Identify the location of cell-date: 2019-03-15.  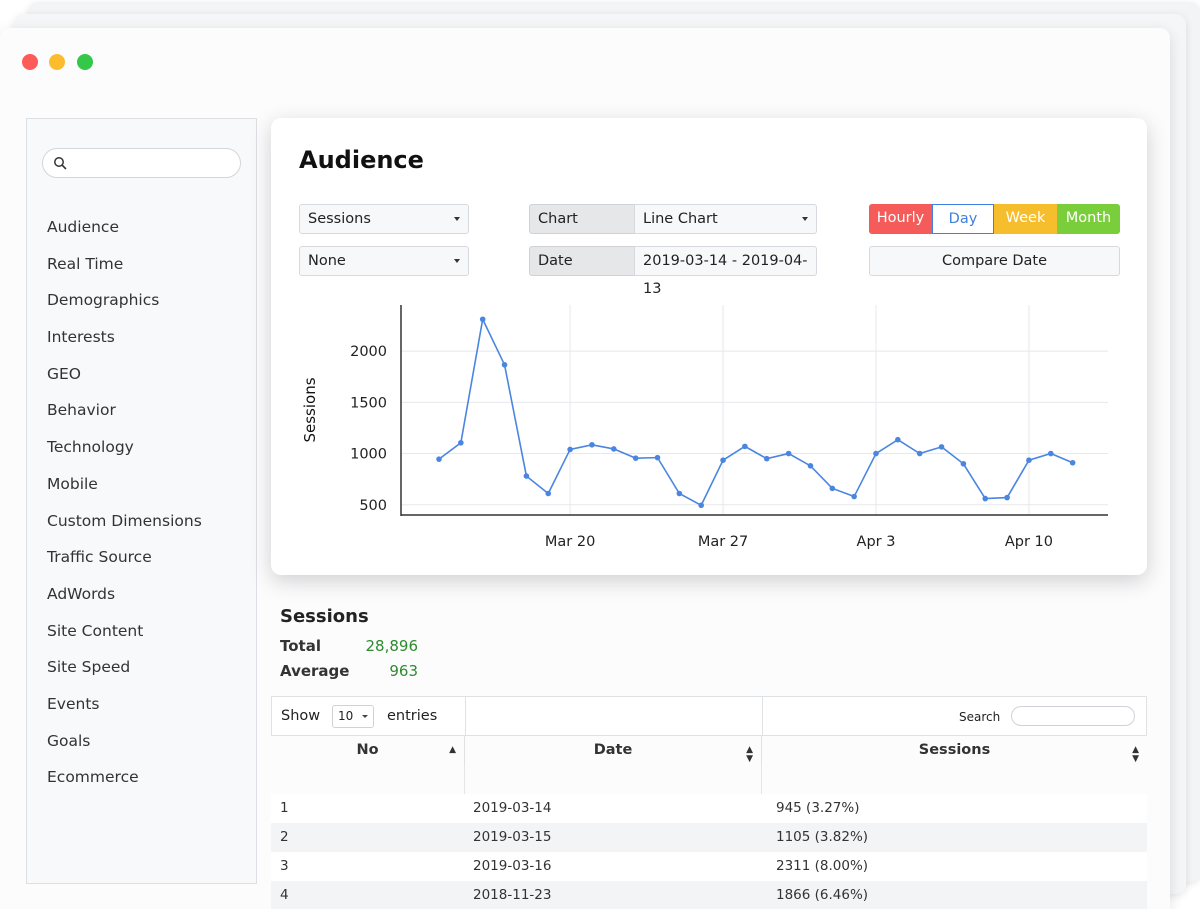
(512, 837).